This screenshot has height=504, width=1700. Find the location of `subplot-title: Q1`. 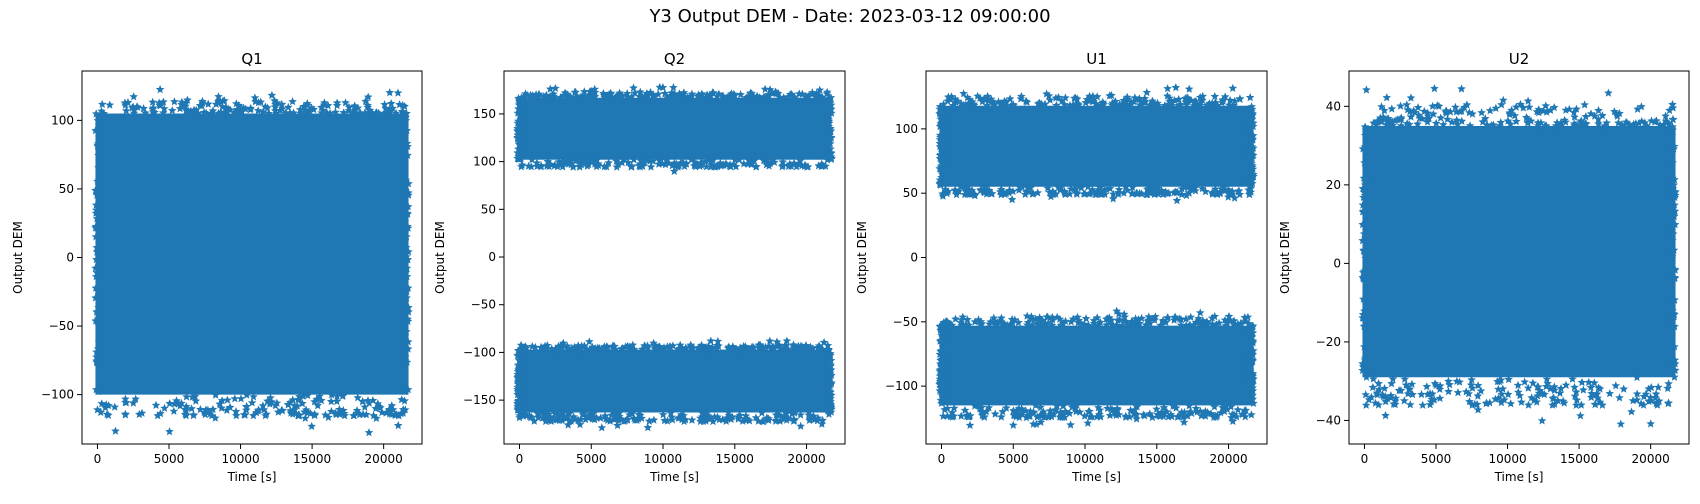

subplot-title: Q1 is located at coordinates (251, 59).